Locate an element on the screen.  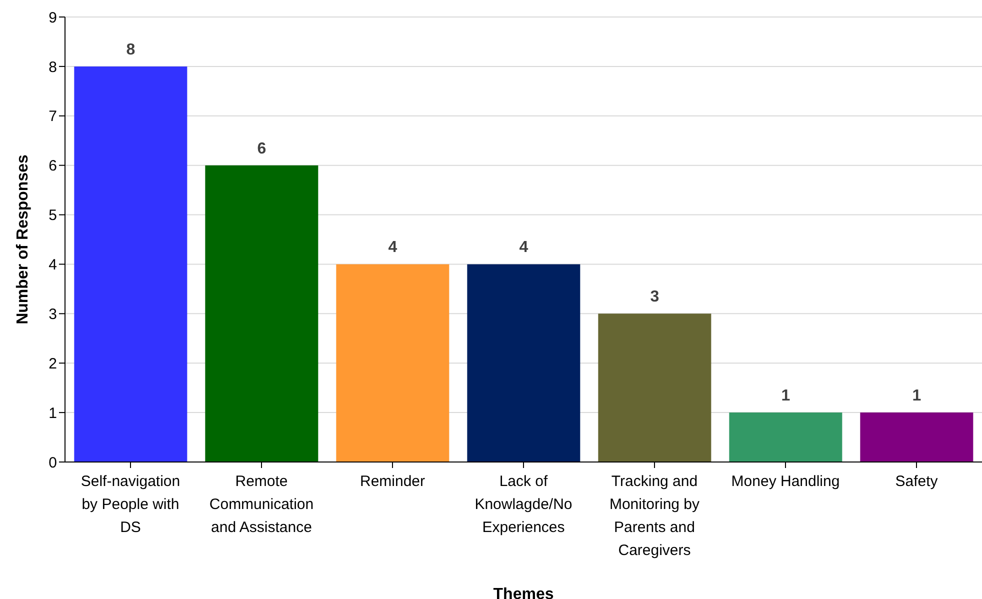
y-tick-label: 7 is located at coordinates (52, 117).